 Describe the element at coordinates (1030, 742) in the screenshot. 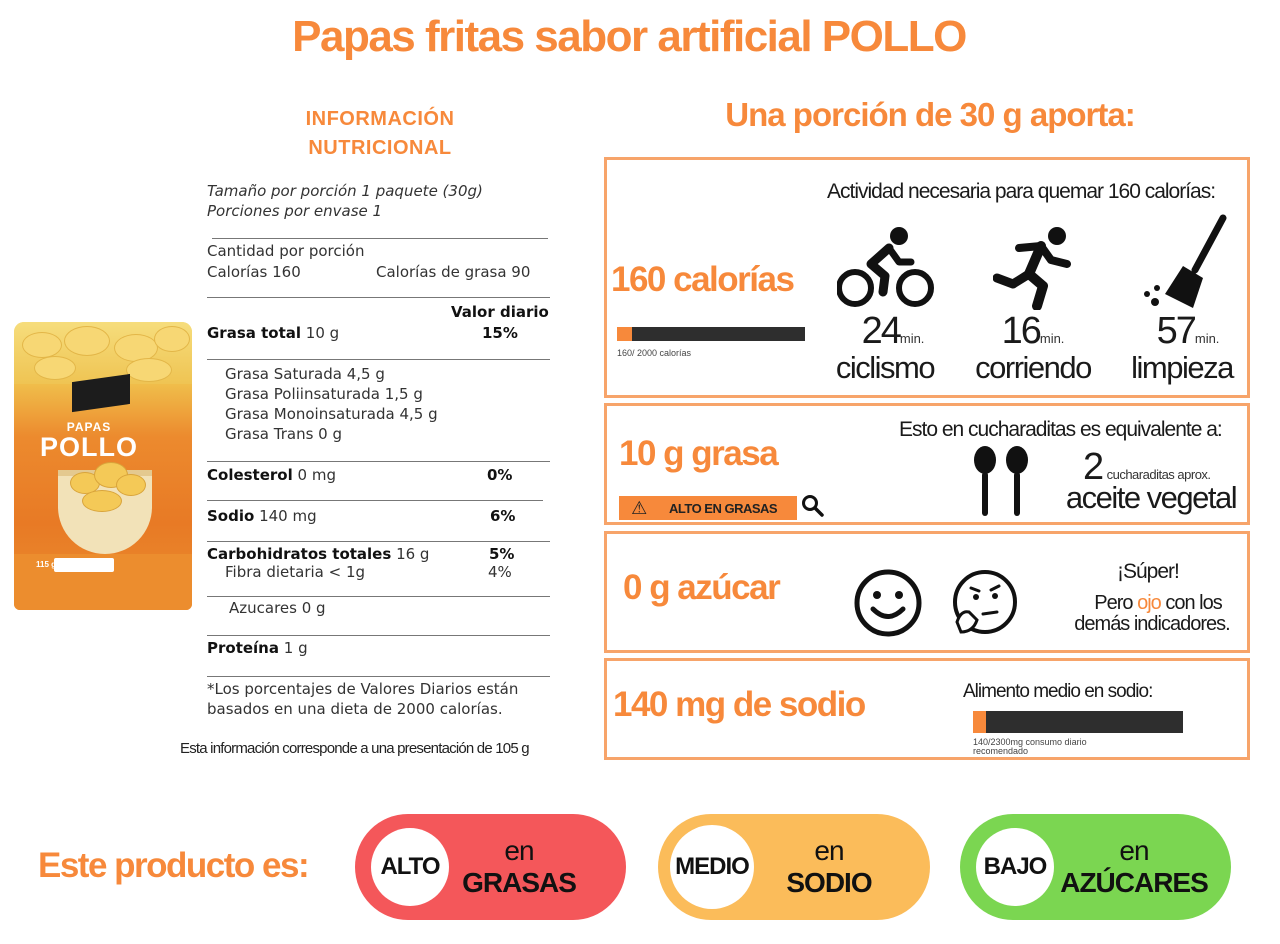

I see `sodium-caption-1: 140/2300mg consumo diario` at that location.